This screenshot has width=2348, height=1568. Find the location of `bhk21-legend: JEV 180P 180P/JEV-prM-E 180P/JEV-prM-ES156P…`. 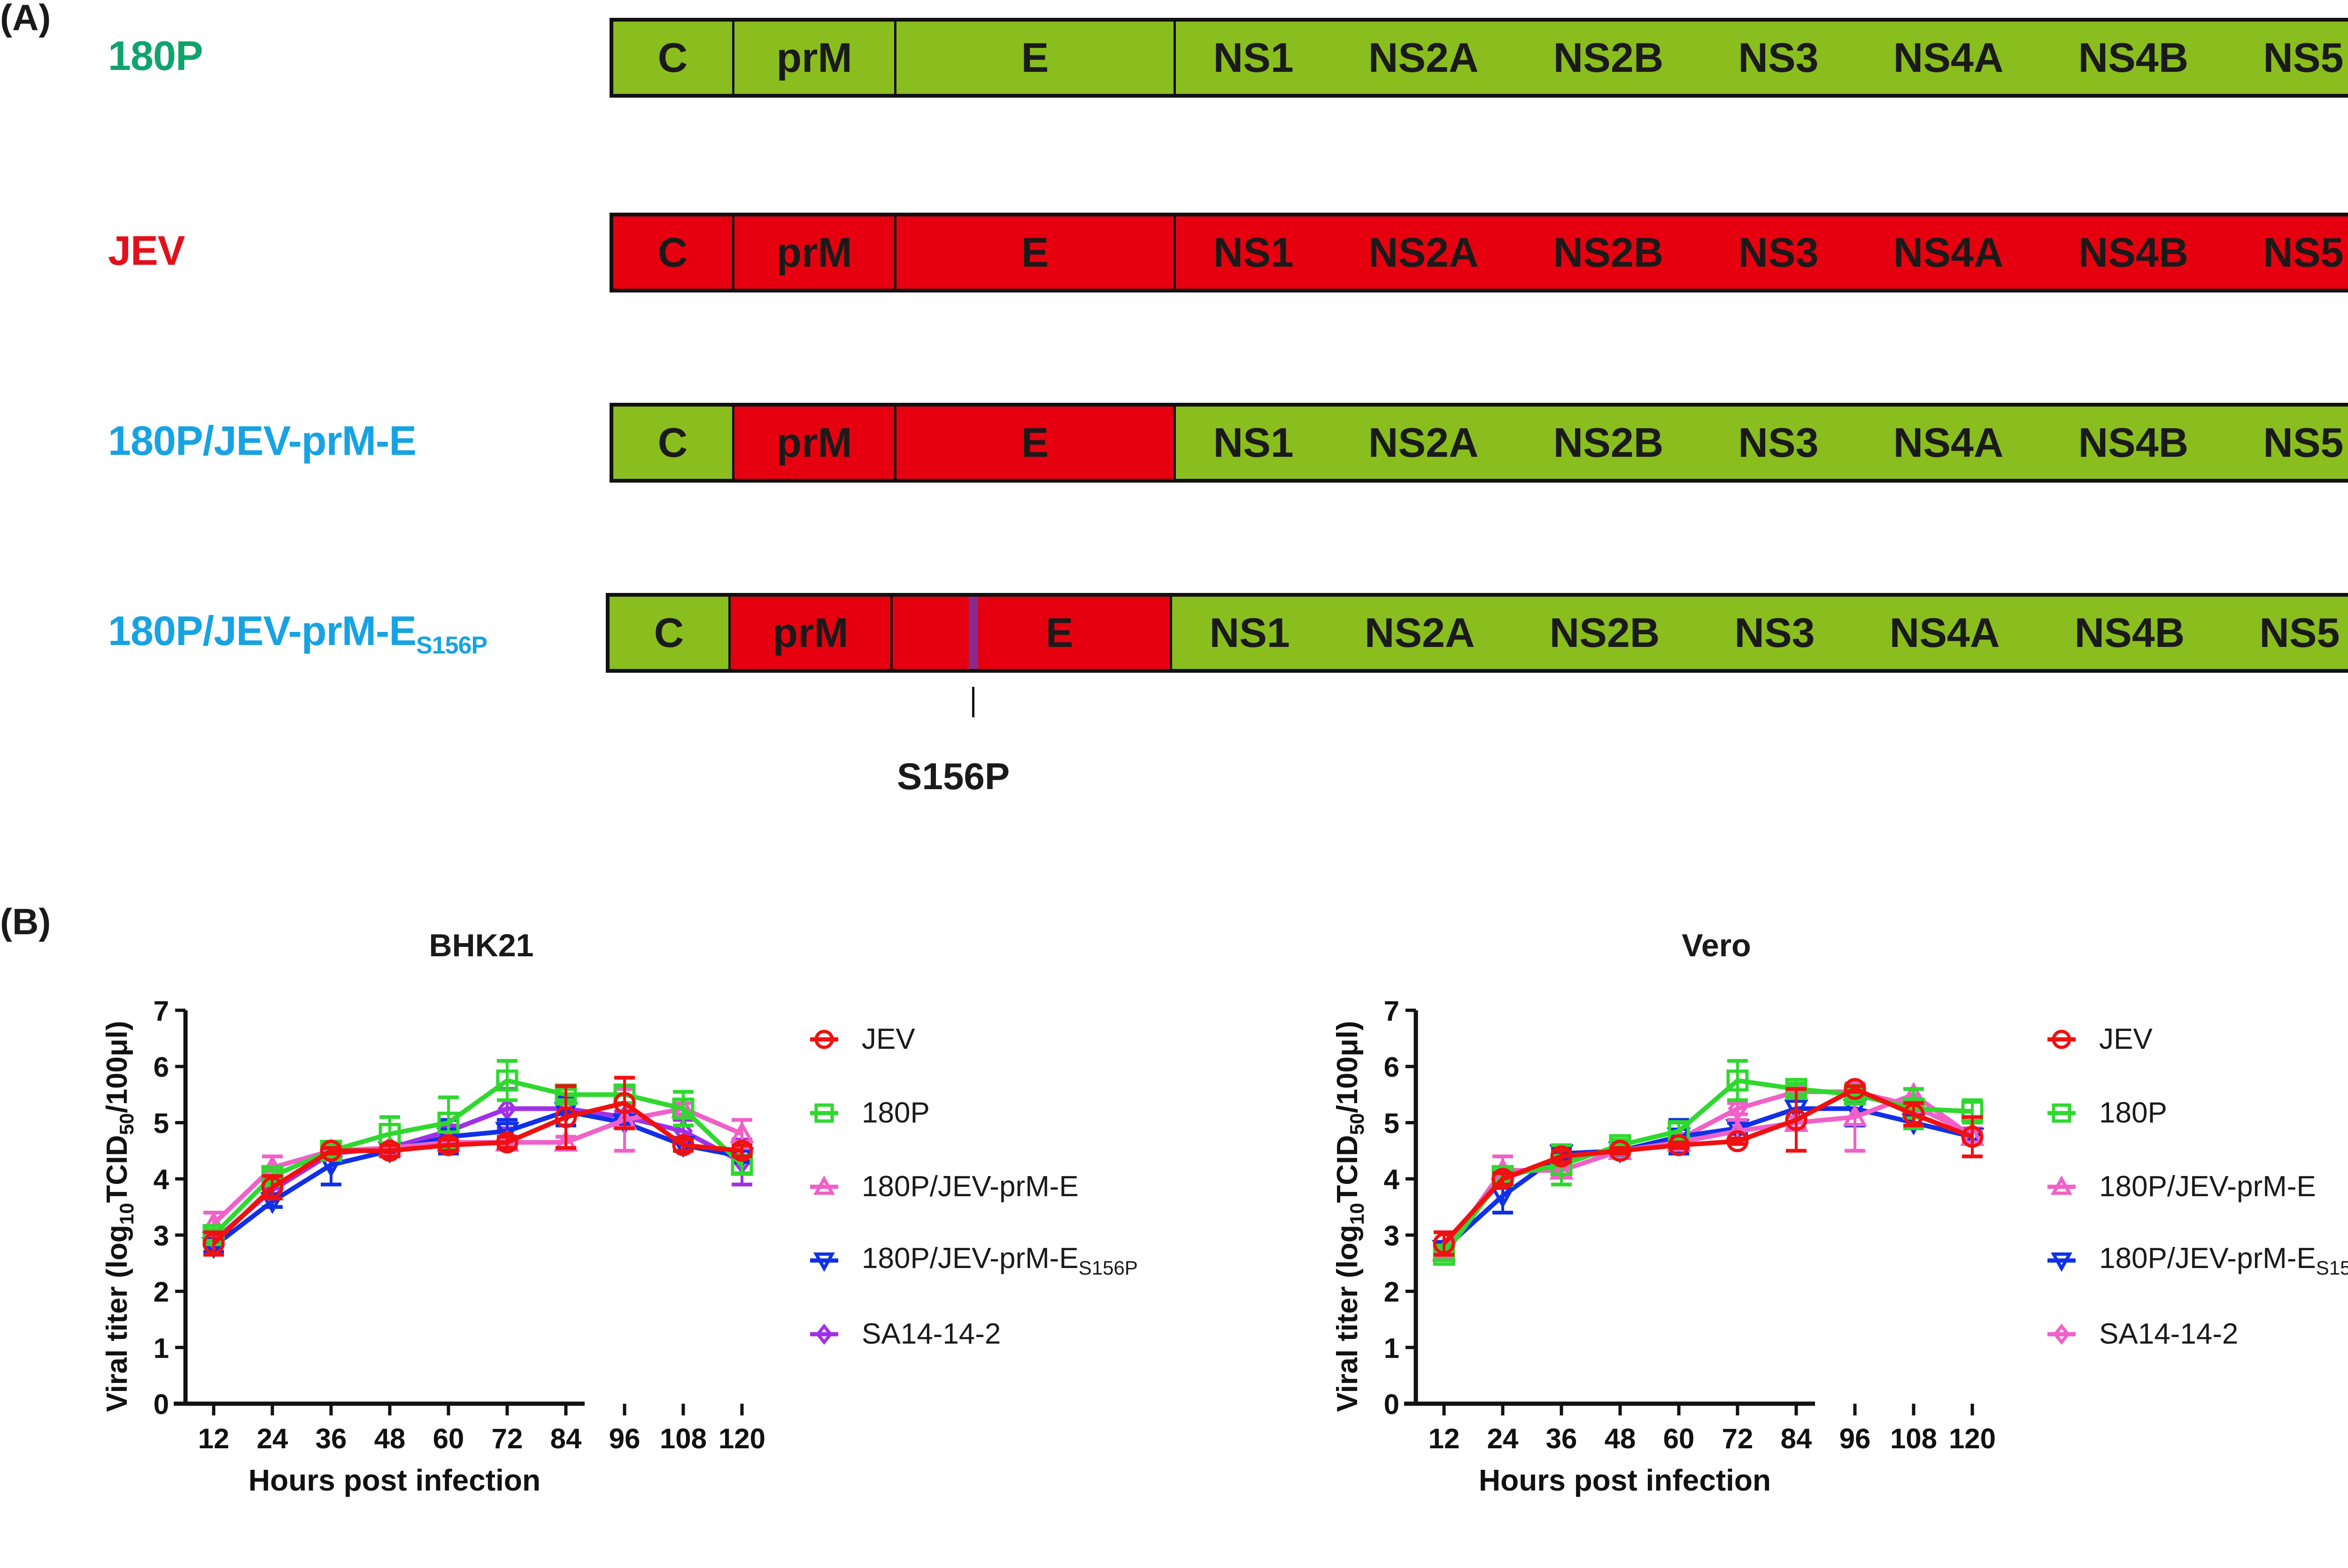

bhk21-legend: JEV 180P 180P/JEV-prM-E 180P/JEV-prM-ES156P… is located at coordinates (973, 1187).